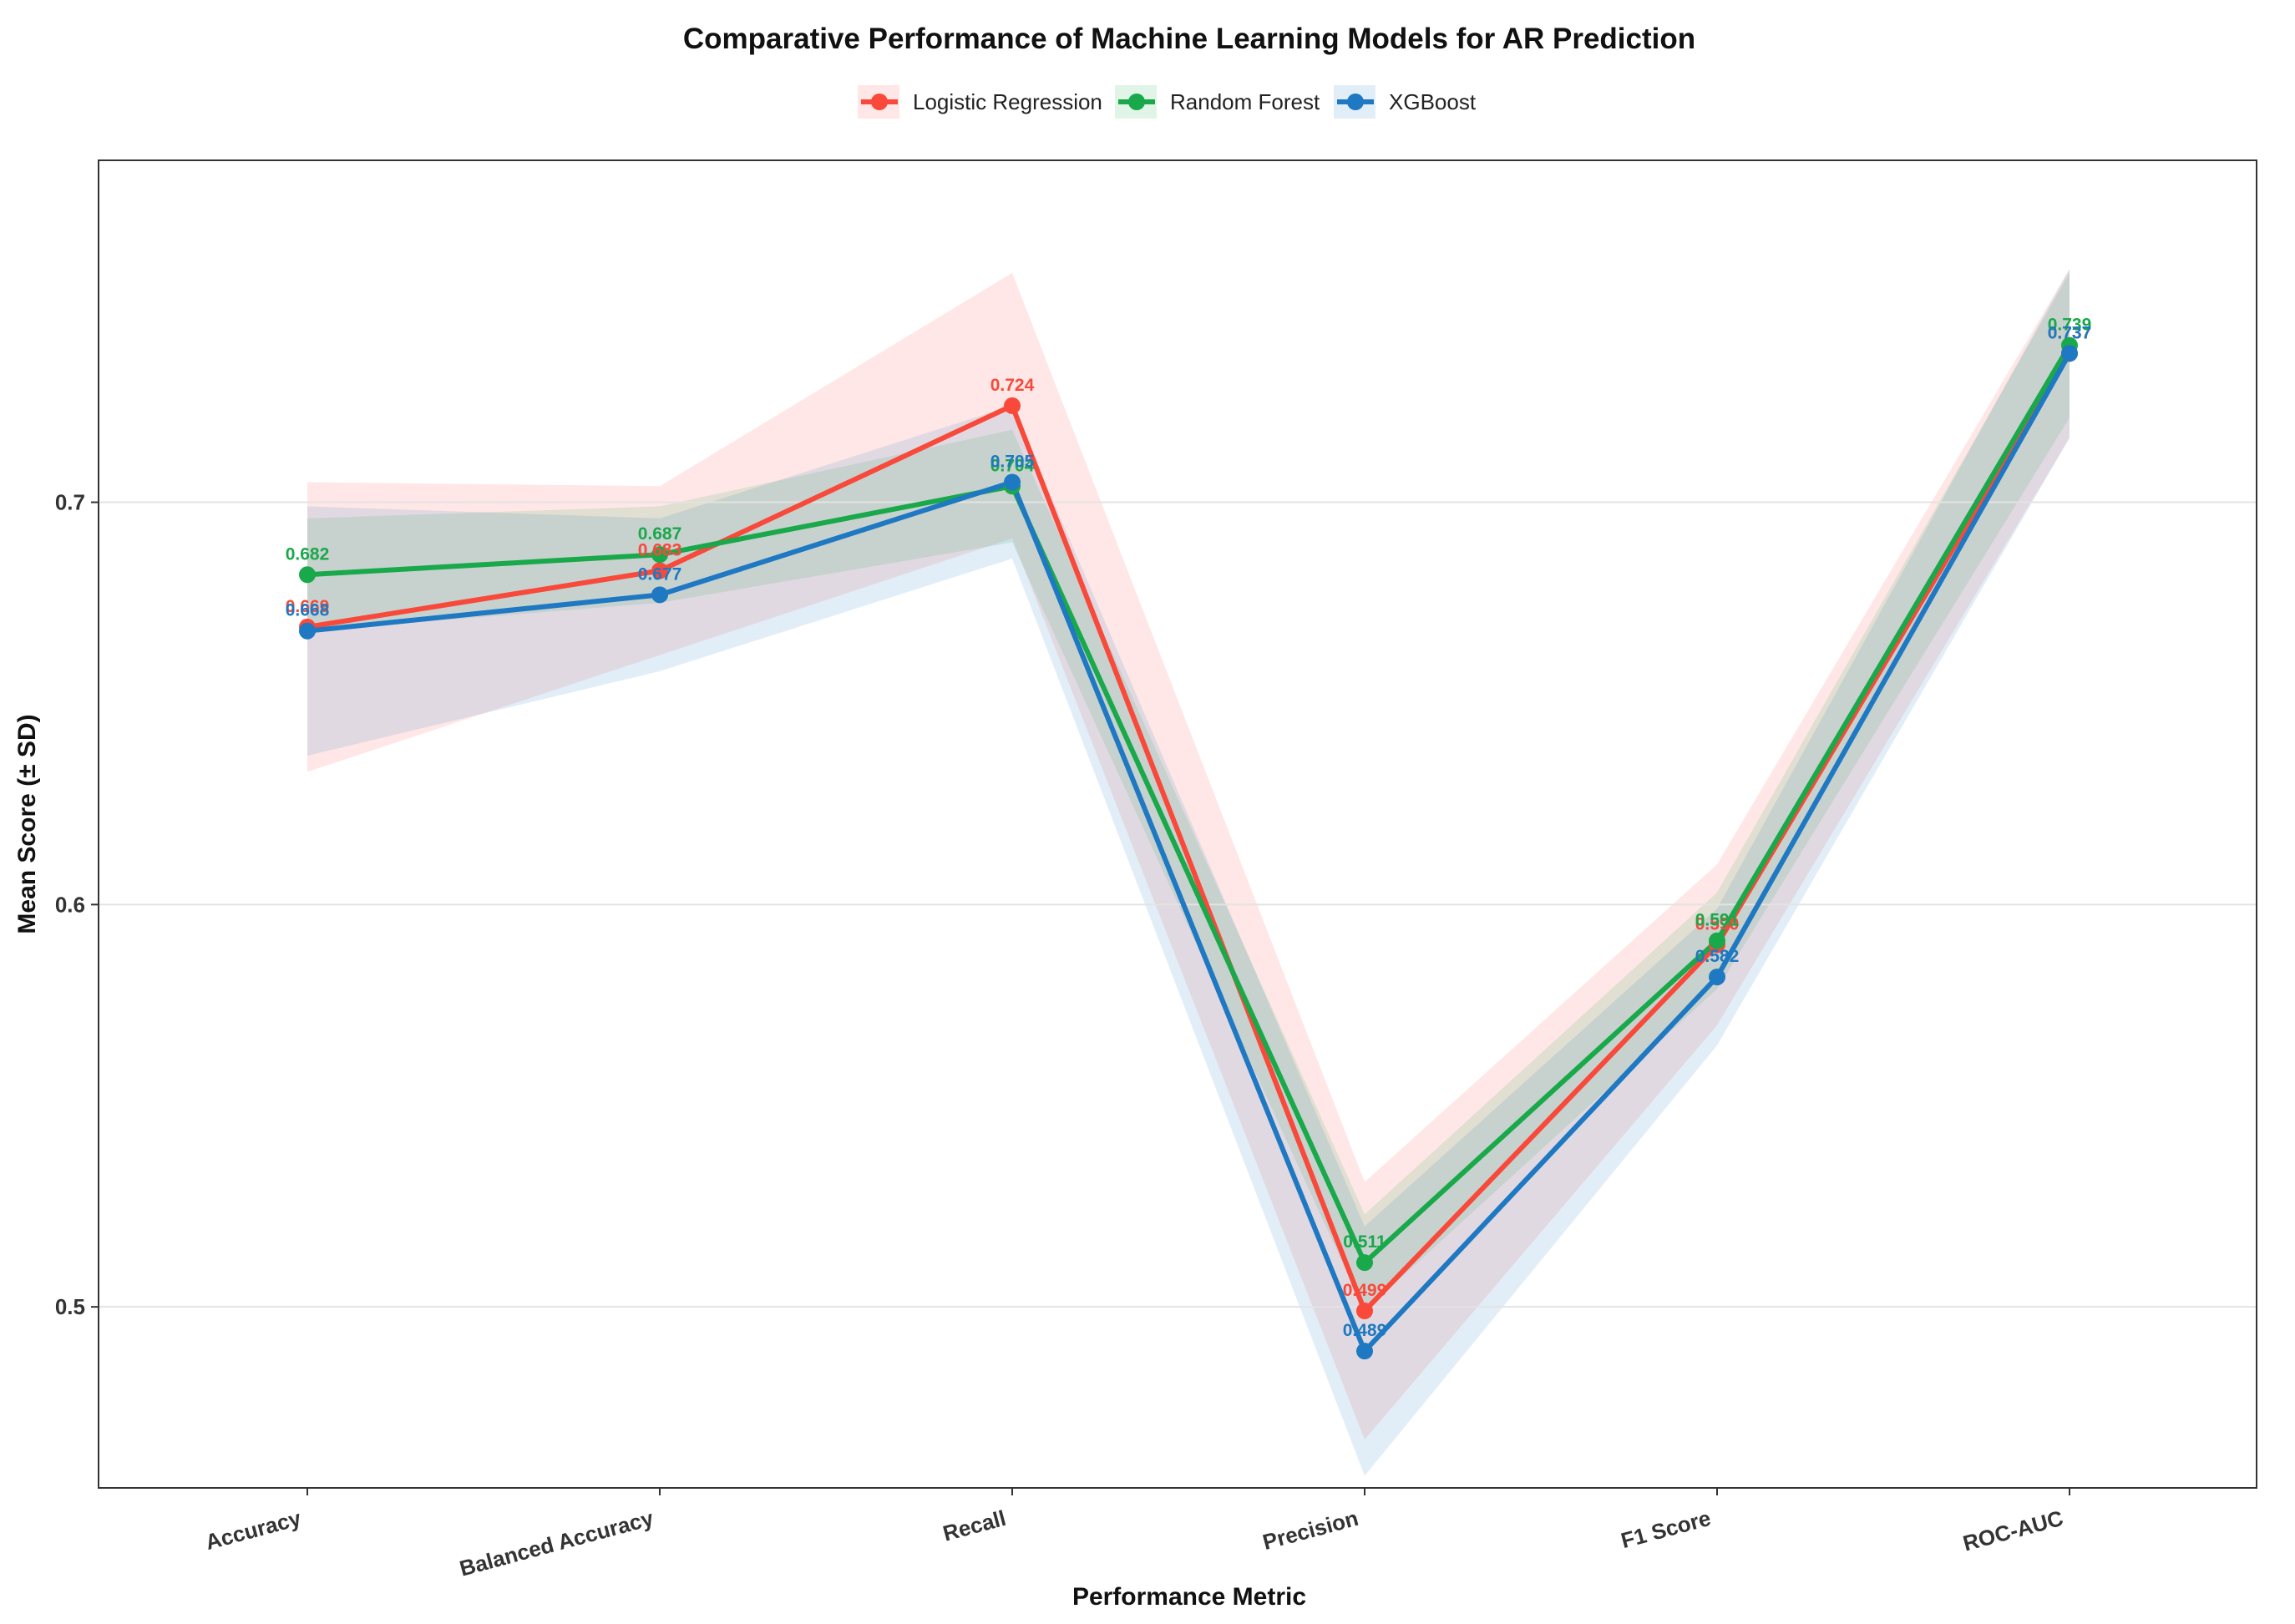  I want to click on data-label: 0.687, so click(660, 534).